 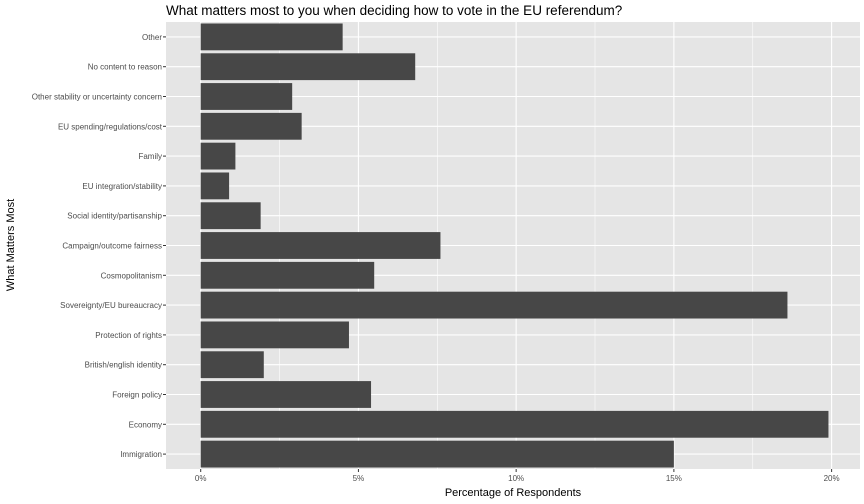 I want to click on x-axis-title: Percentage of Respondents, so click(x=513, y=493).